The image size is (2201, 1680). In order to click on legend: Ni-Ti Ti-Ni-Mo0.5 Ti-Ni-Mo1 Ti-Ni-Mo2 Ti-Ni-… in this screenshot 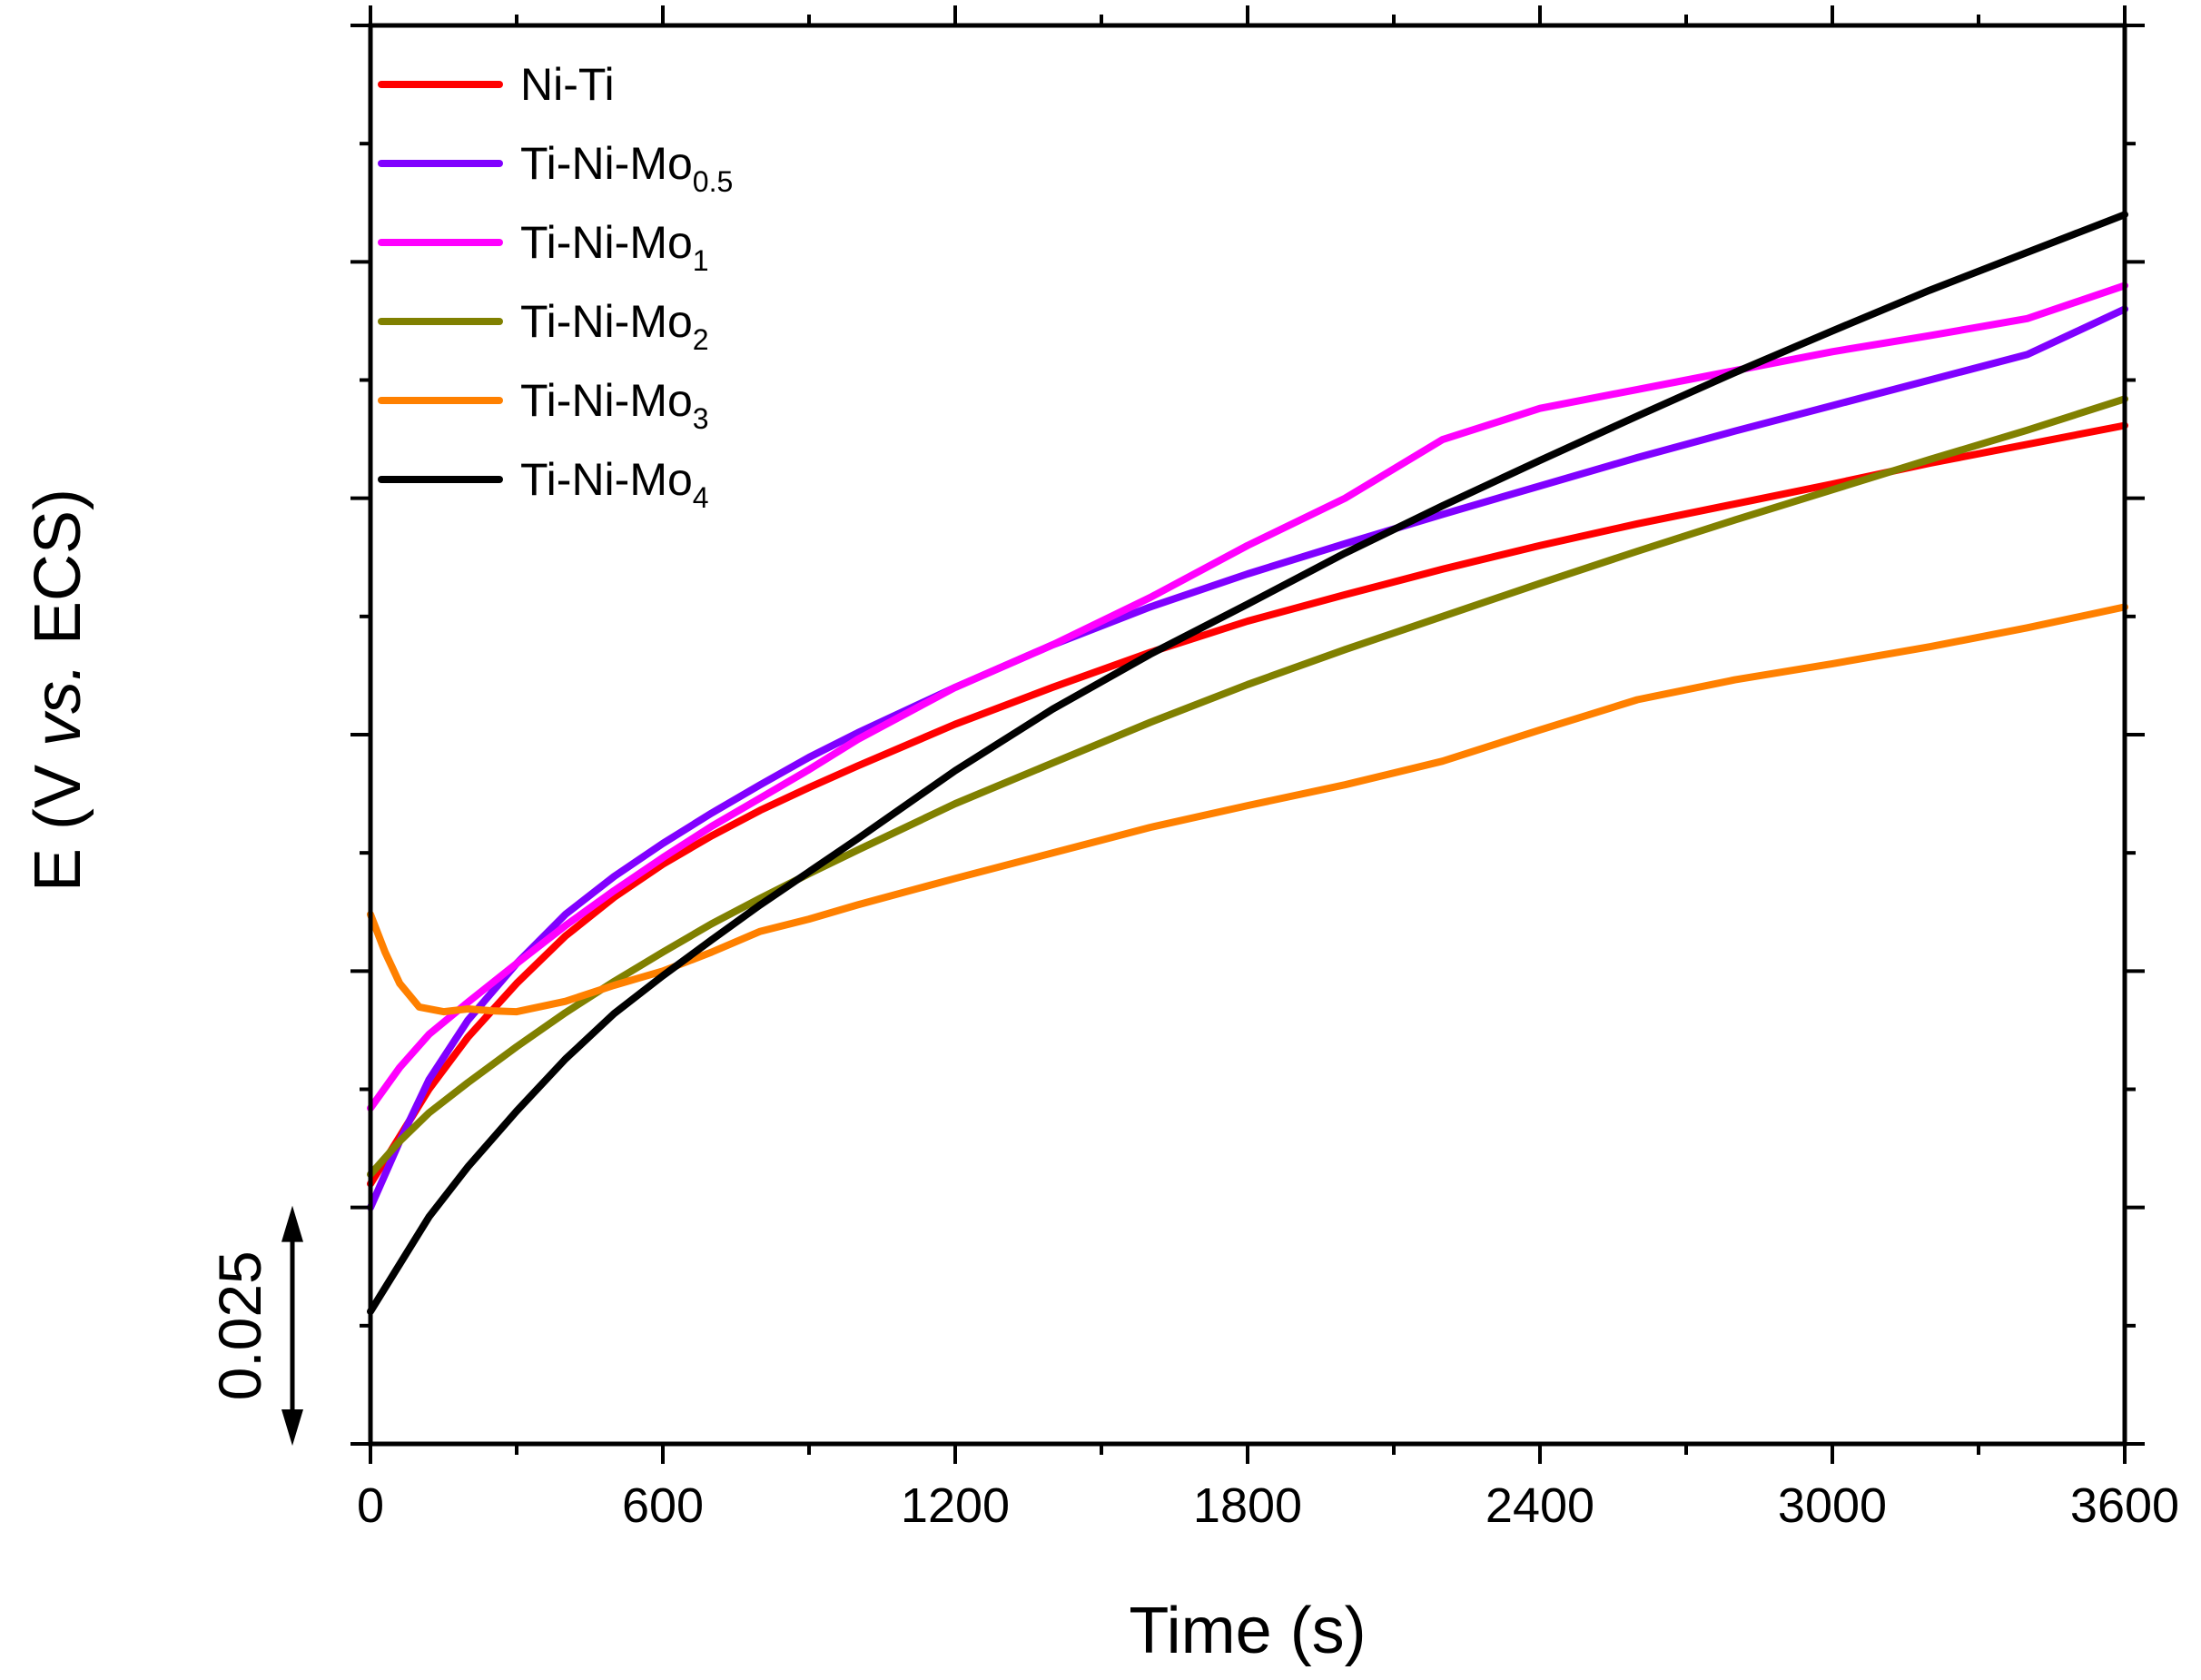, I will do `click(555, 287)`.